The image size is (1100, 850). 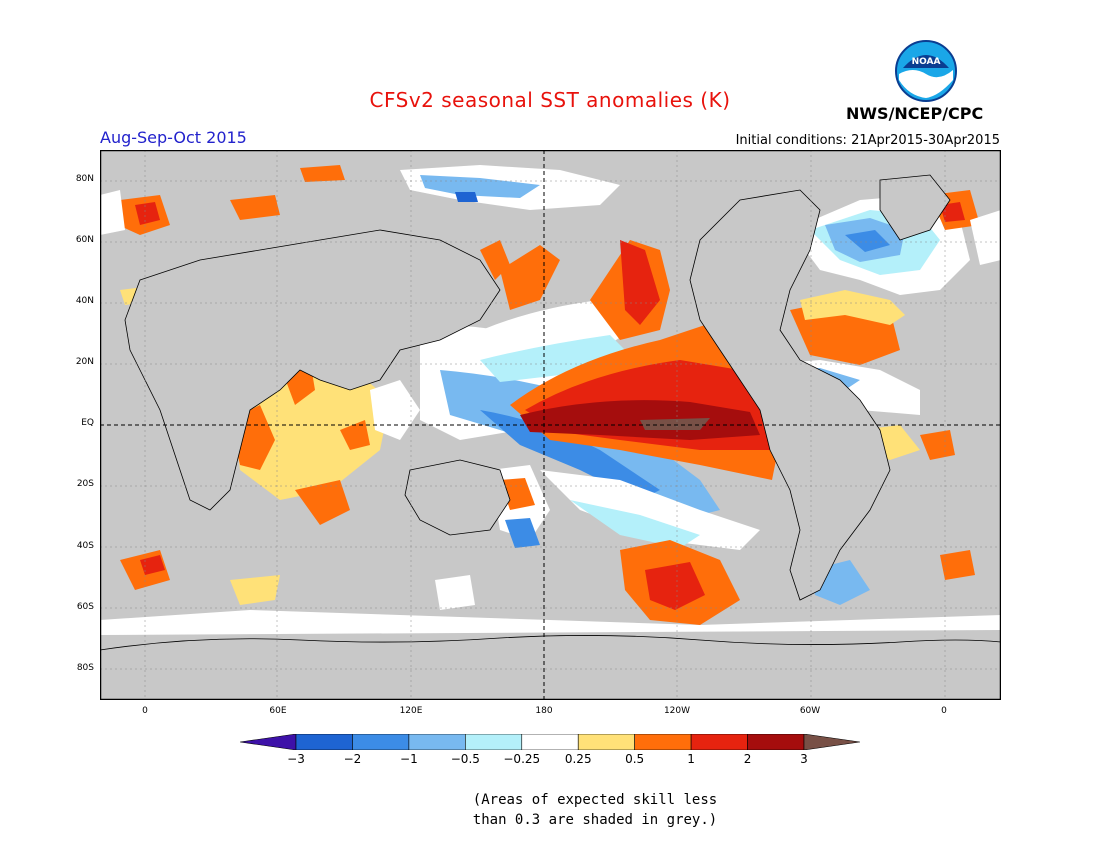 What do you see at coordinates (84, 301) in the screenshot?
I see `lat-label-40n: 40N` at bounding box center [84, 301].